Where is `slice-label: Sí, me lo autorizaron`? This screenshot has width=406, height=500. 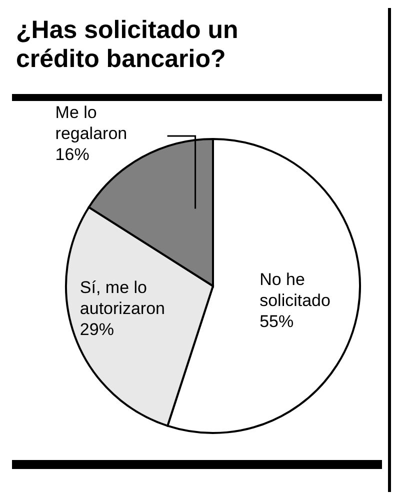
slice-label: Sí, me lo autorizaron is located at coordinates (122, 298).